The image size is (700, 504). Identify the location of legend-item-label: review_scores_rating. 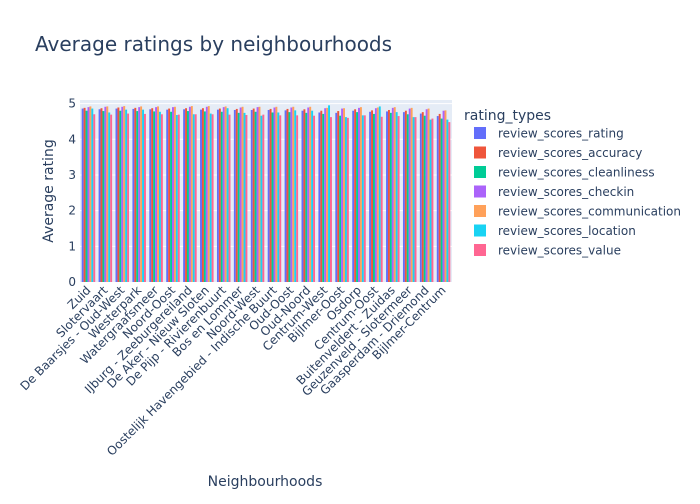
(561, 134).